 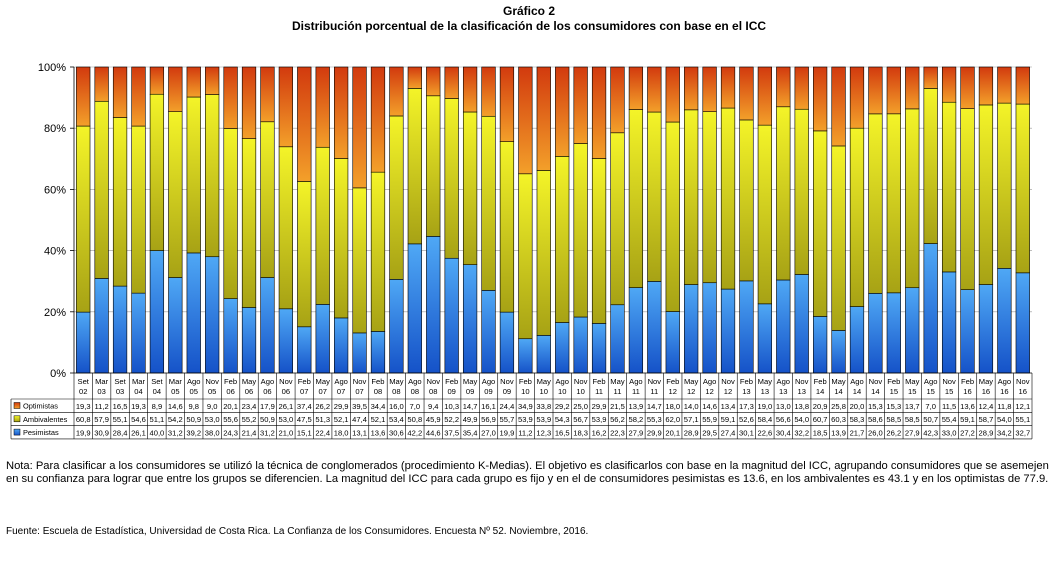 What do you see at coordinates (709, 406) in the screenshot?
I see `table-cell-value: 14,6` at bounding box center [709, 406].